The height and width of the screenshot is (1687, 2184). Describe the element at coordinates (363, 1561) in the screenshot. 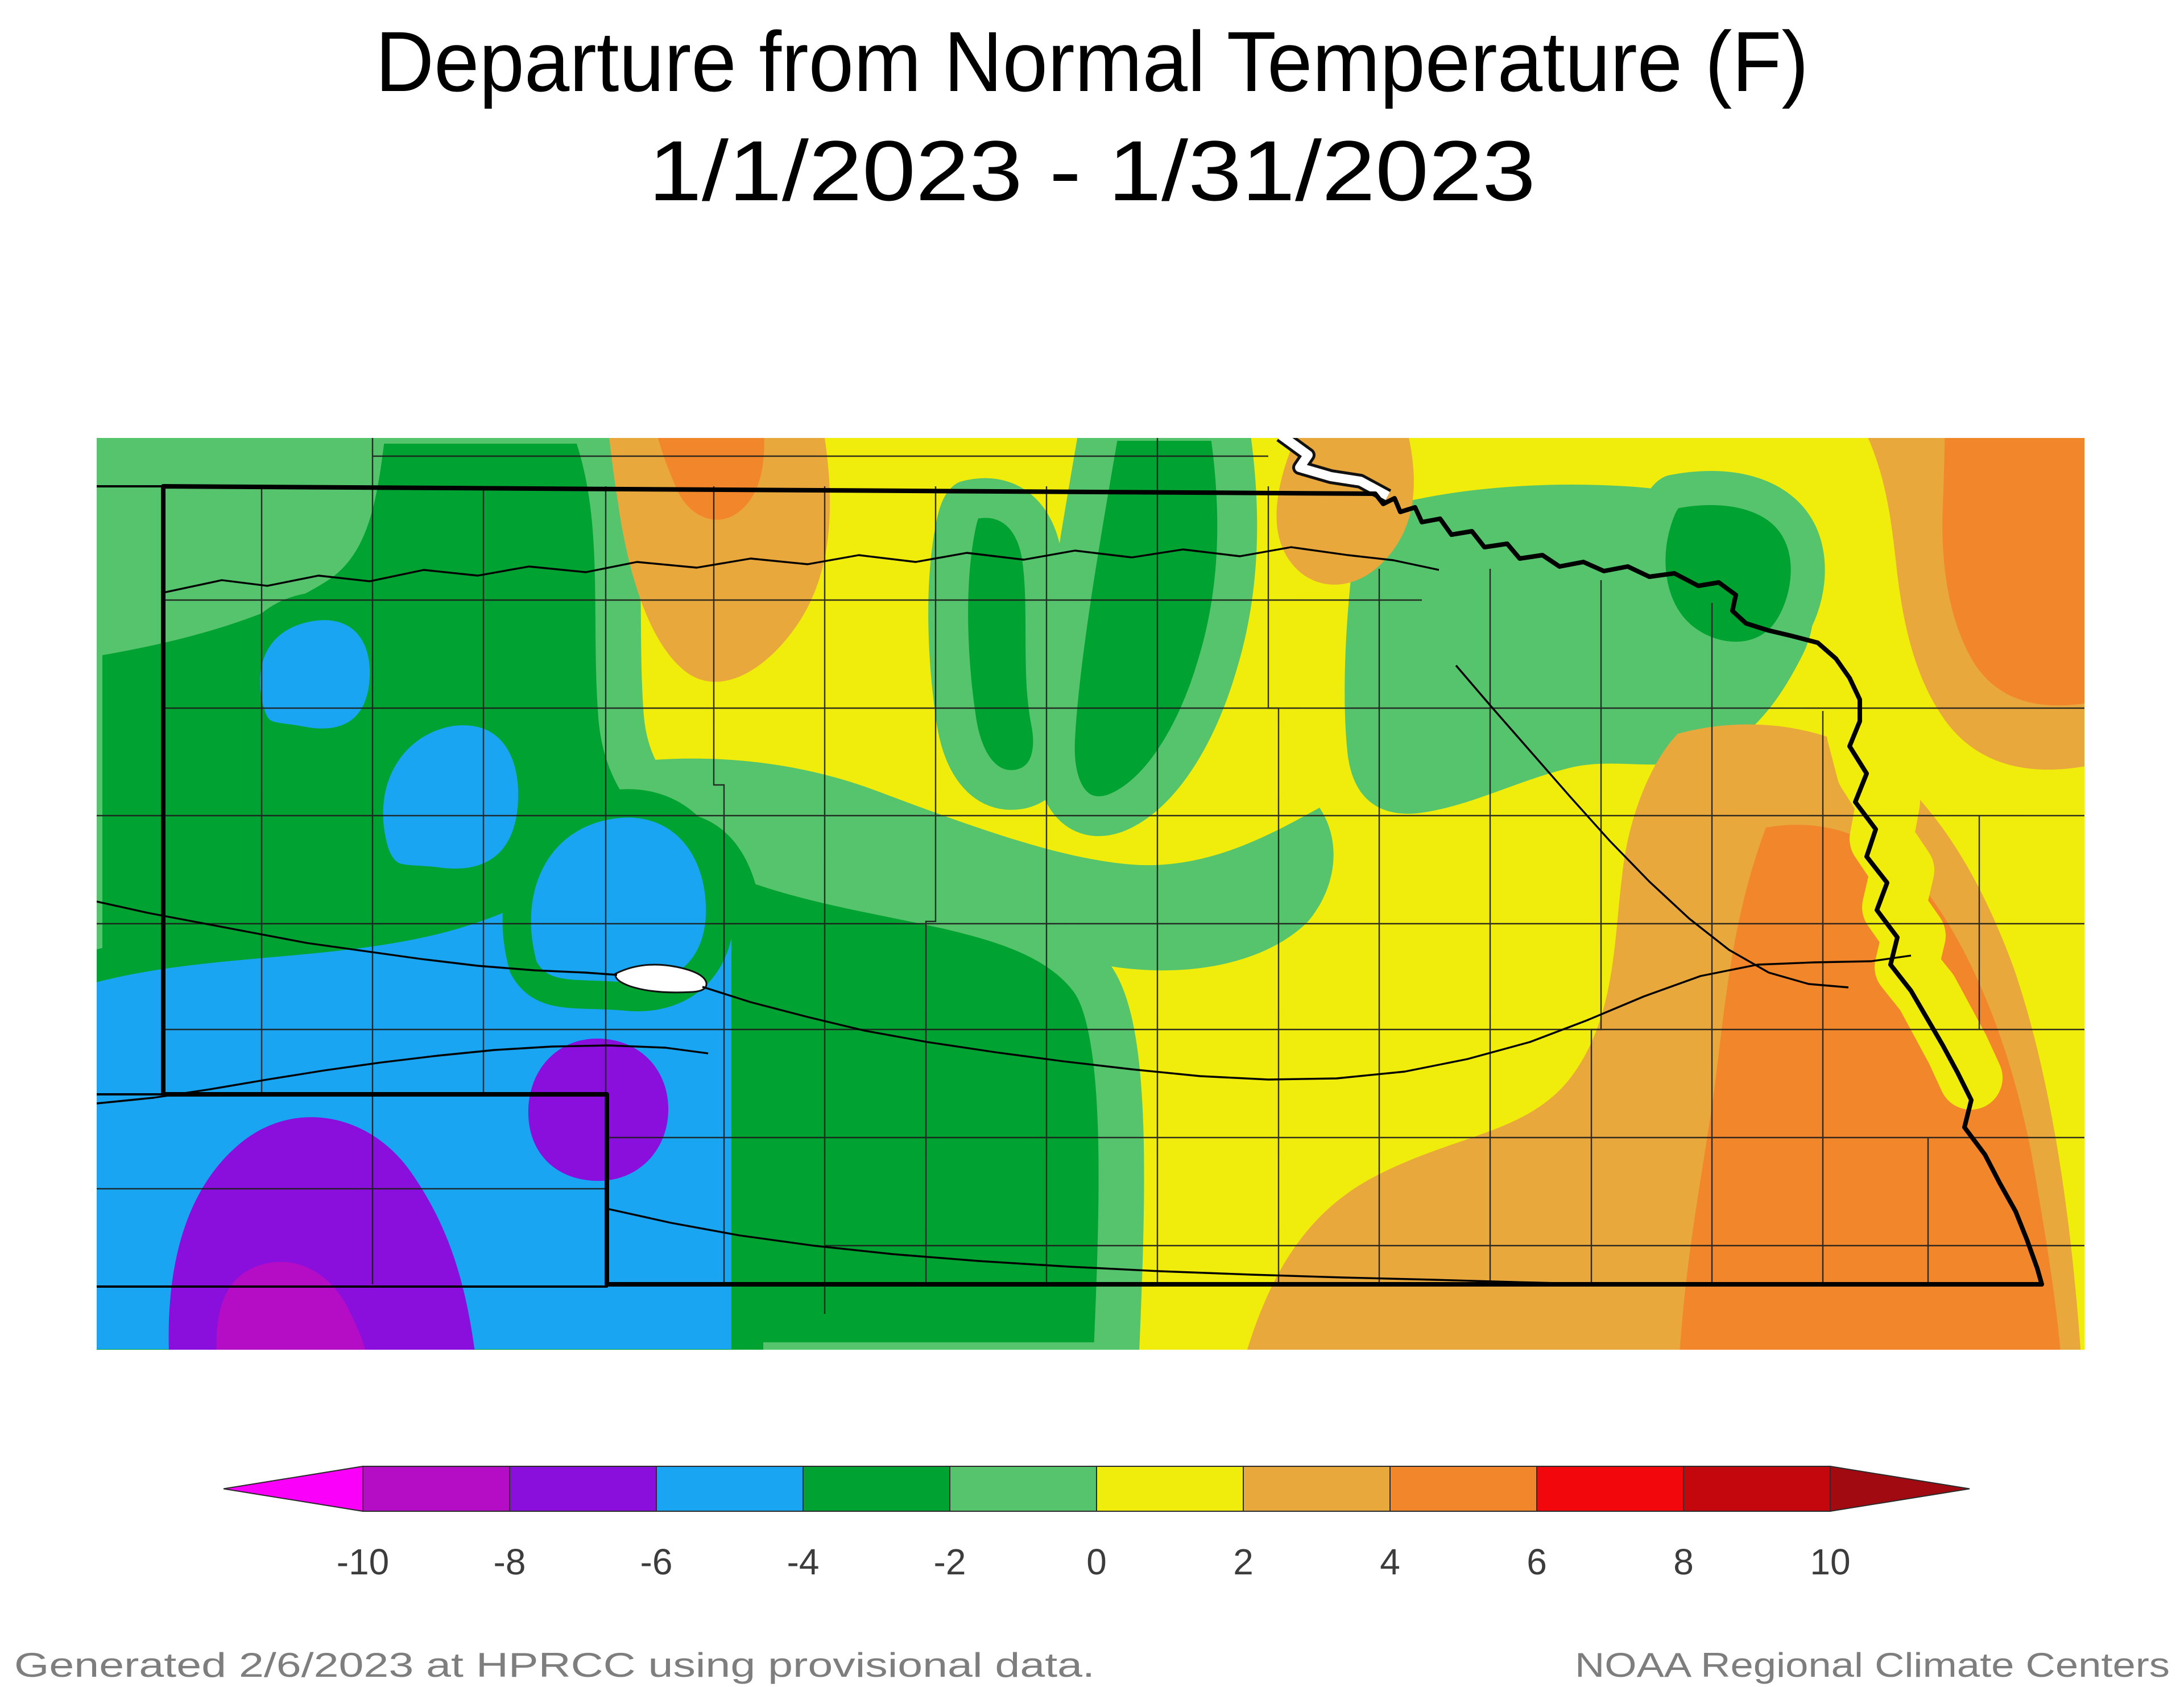

I see `colorbar-tick-label: -10` at that location.